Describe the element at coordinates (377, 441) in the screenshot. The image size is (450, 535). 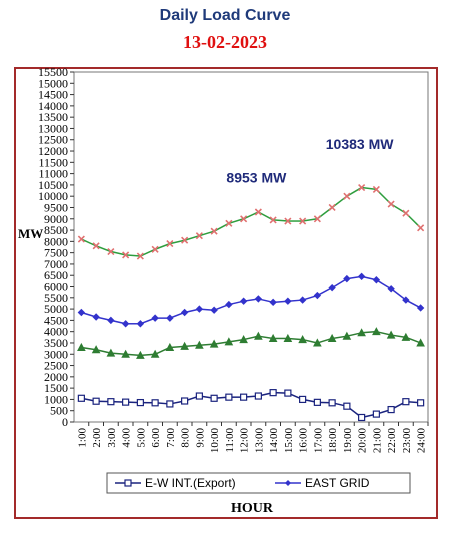
I see `x-tick-label: 21:00` at that location.